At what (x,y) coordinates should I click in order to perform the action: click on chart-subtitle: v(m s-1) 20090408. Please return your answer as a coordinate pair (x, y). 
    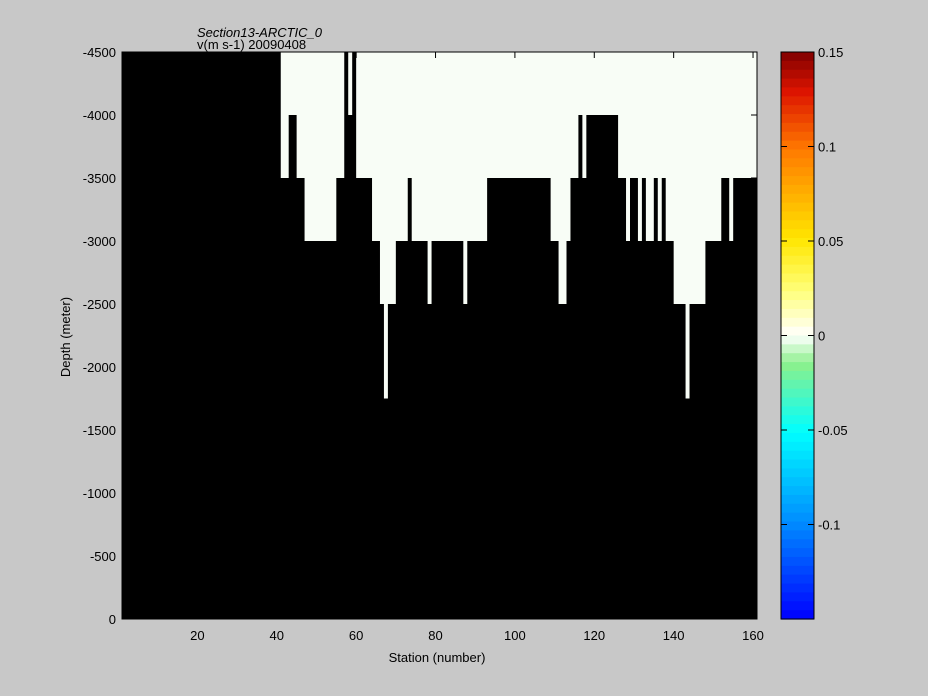
    Looking at the image, I should click on (251, 44).